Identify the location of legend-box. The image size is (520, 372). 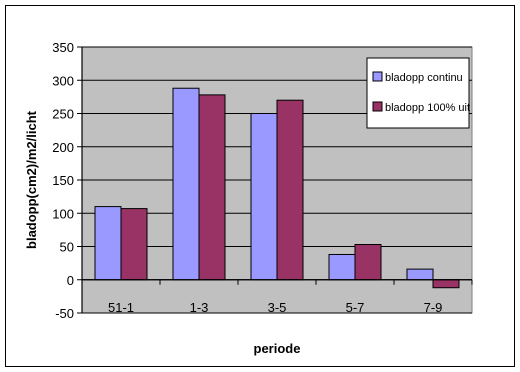
(418, 93).